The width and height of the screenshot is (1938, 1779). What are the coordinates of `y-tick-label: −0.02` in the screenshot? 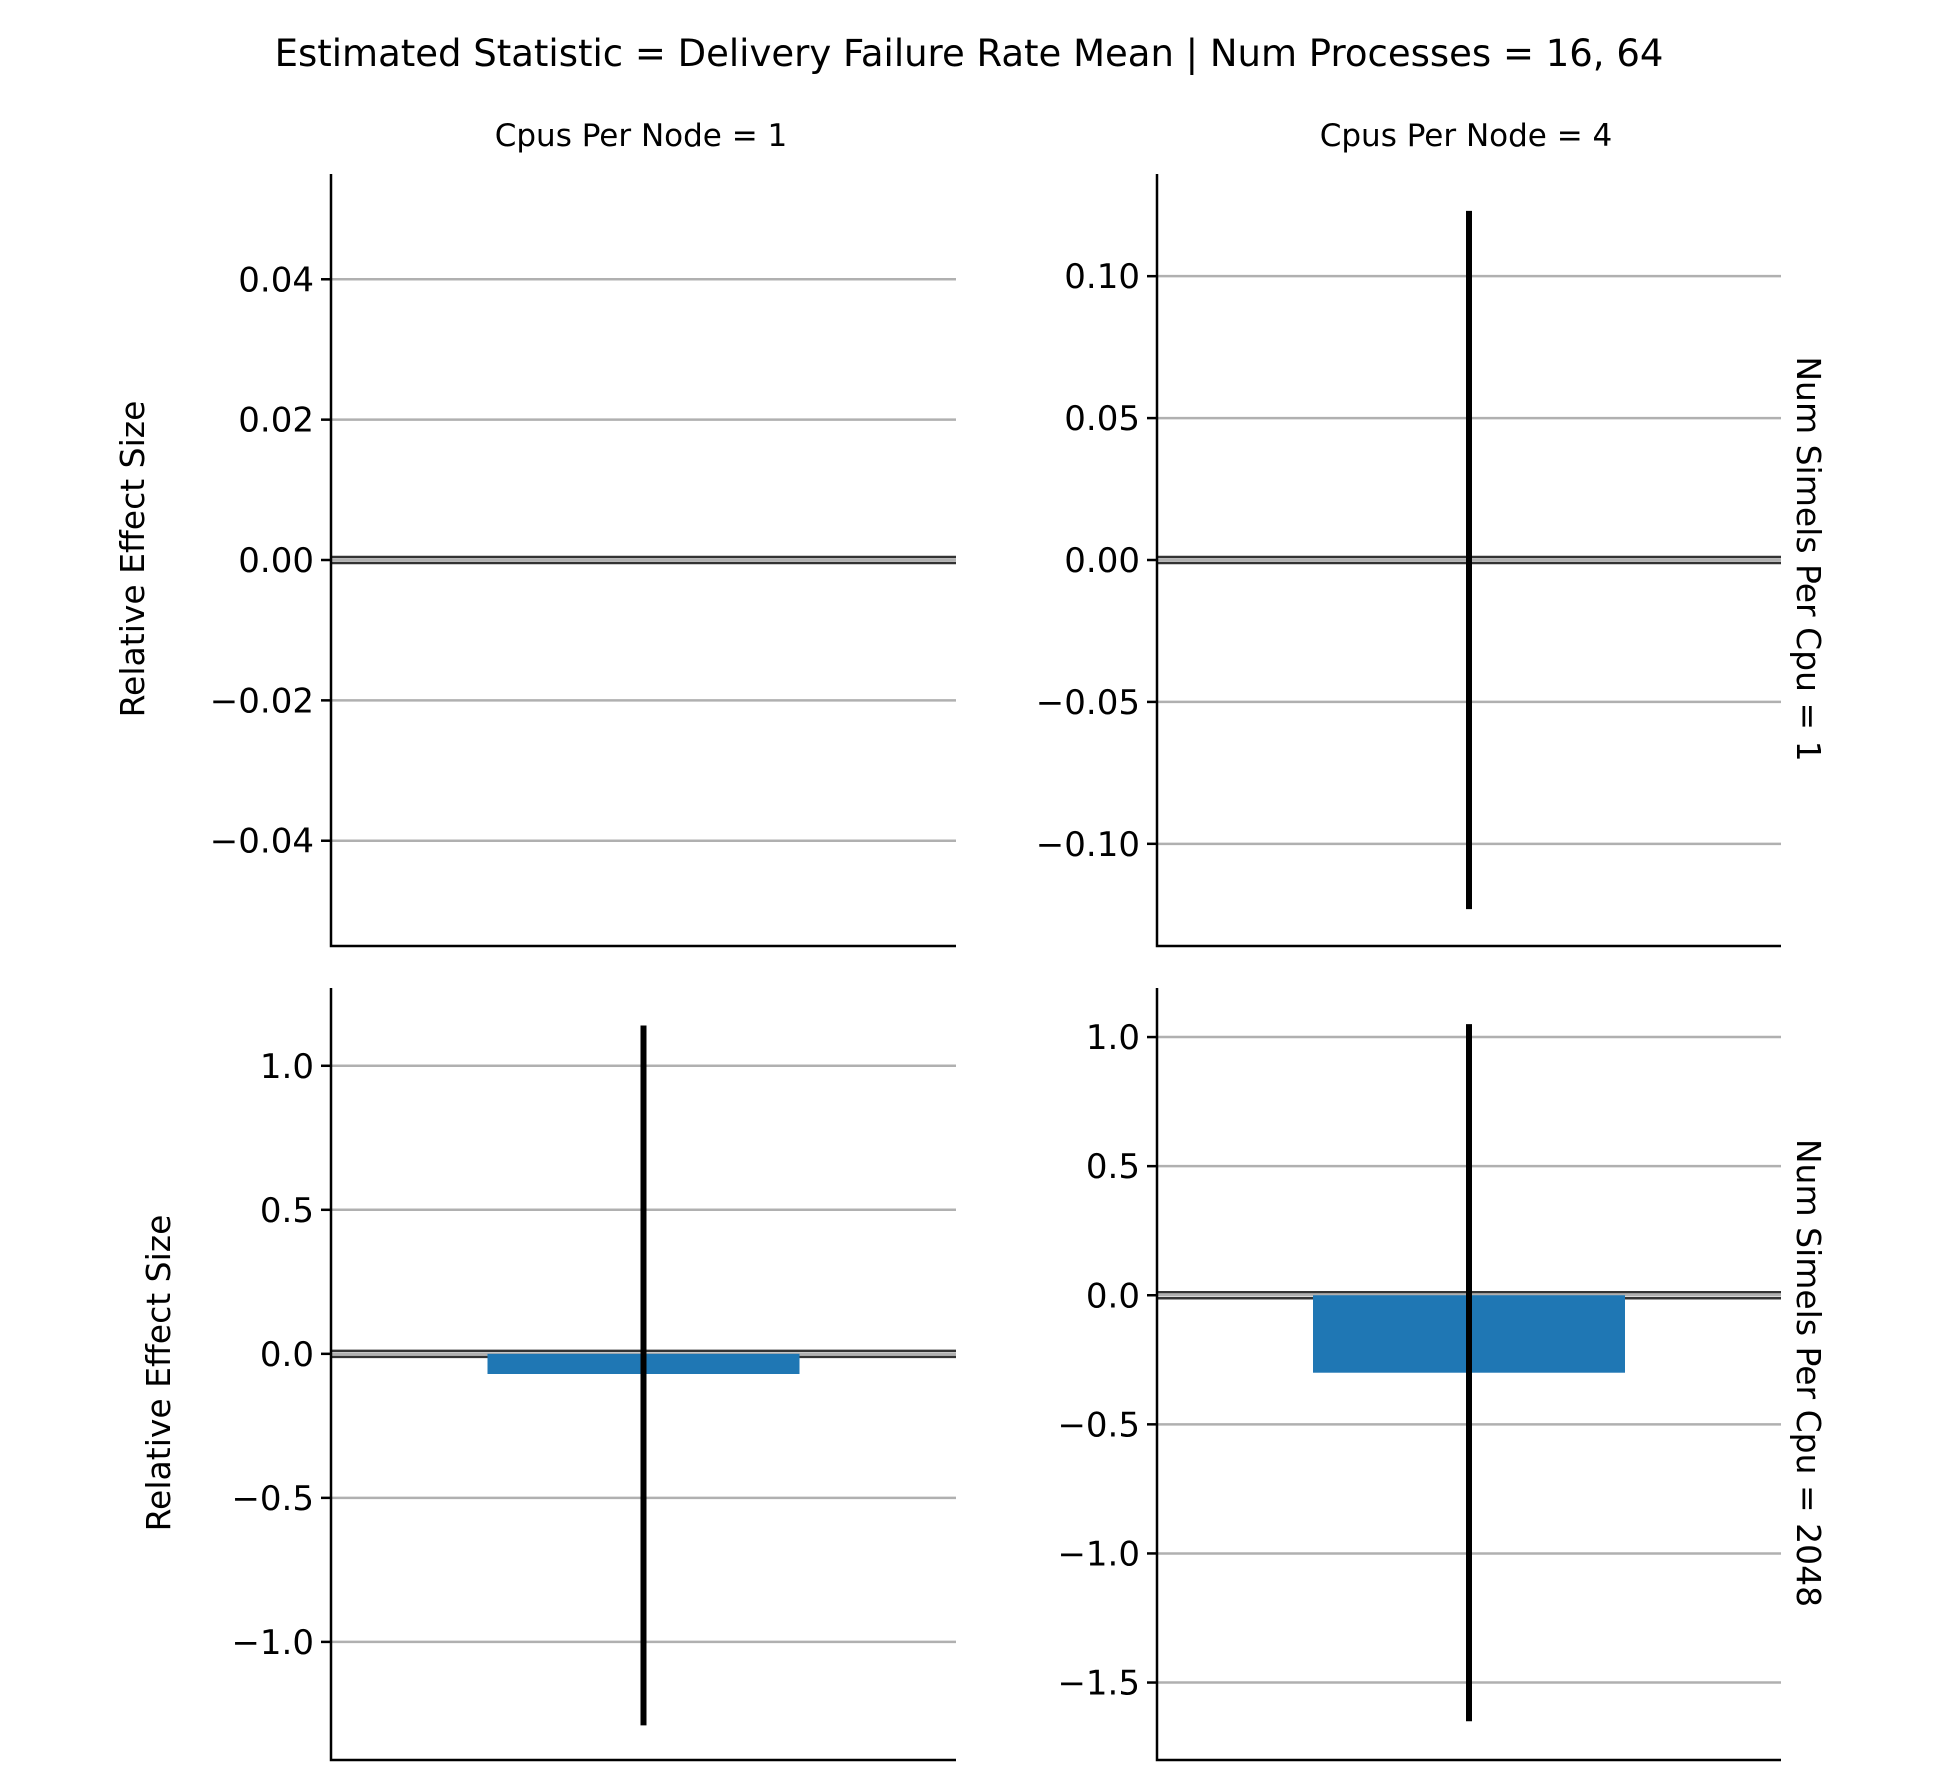 It's located at (262, 701).